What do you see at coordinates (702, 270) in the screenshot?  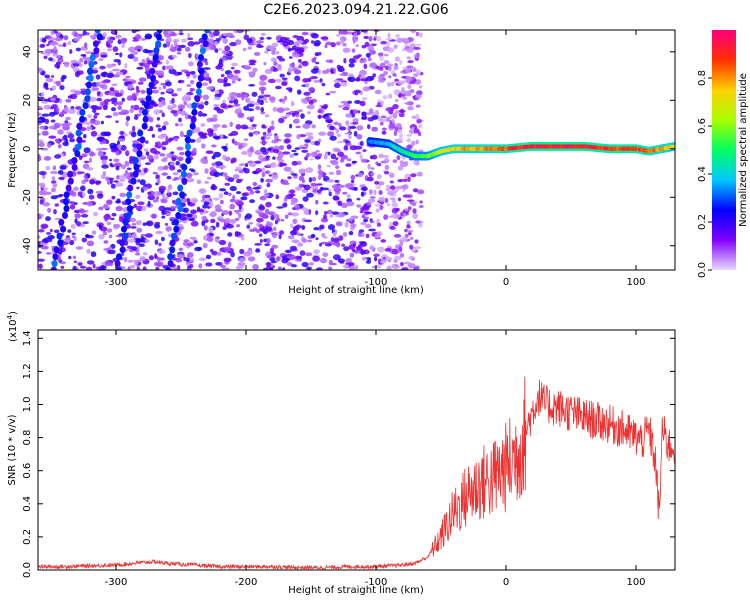 I see `colorbar-tick-label: 0.0` at bounding box center [702, 270].